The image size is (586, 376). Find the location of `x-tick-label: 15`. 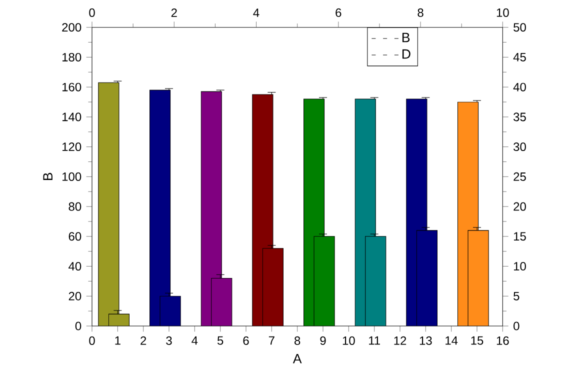

x-tick-label: 15 is located at coordinates (477, 340).